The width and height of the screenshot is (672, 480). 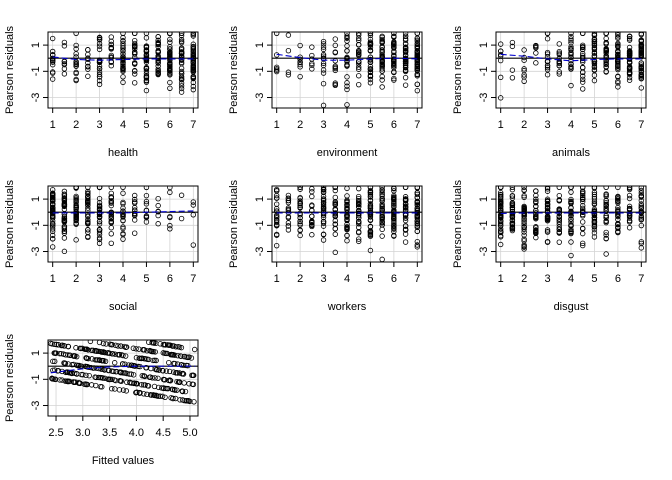 What do you see at coordinates (260, 45) in the screenshot?
I see `y-tick-label: 1` at bounding box center [260, 45].